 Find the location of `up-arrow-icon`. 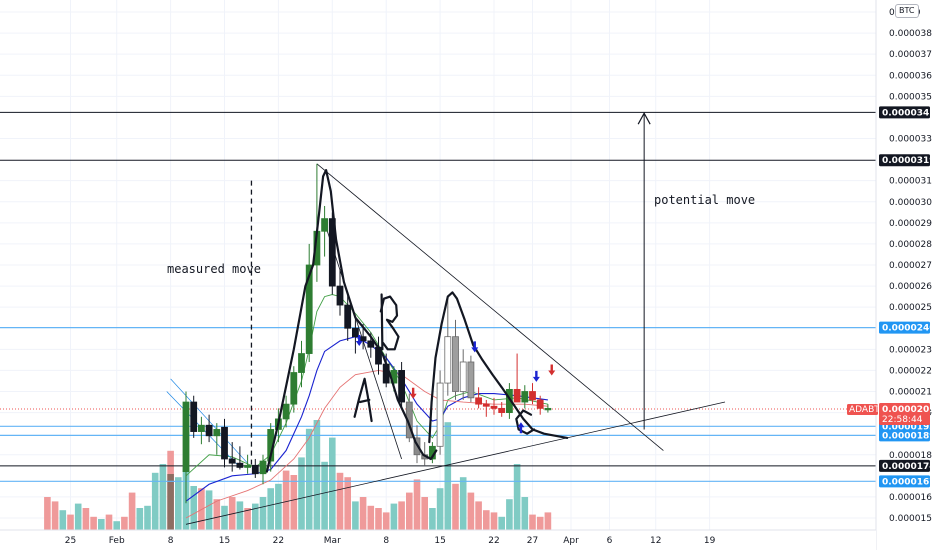

up-arrow-icon is located at coordinates (521, 428).